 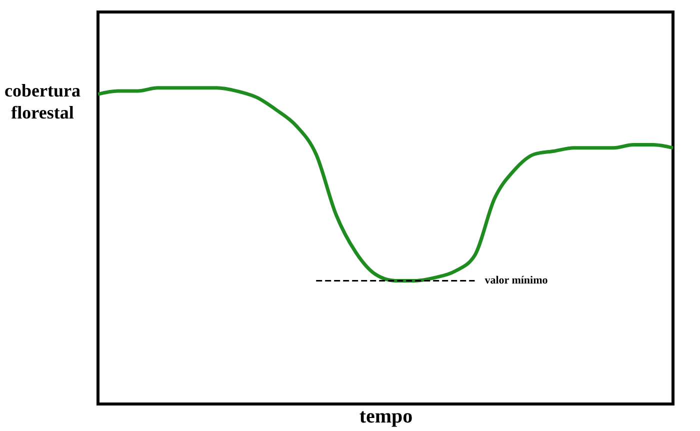 I want to click on x-axis-title: tempo, so click(x=386, y=417).